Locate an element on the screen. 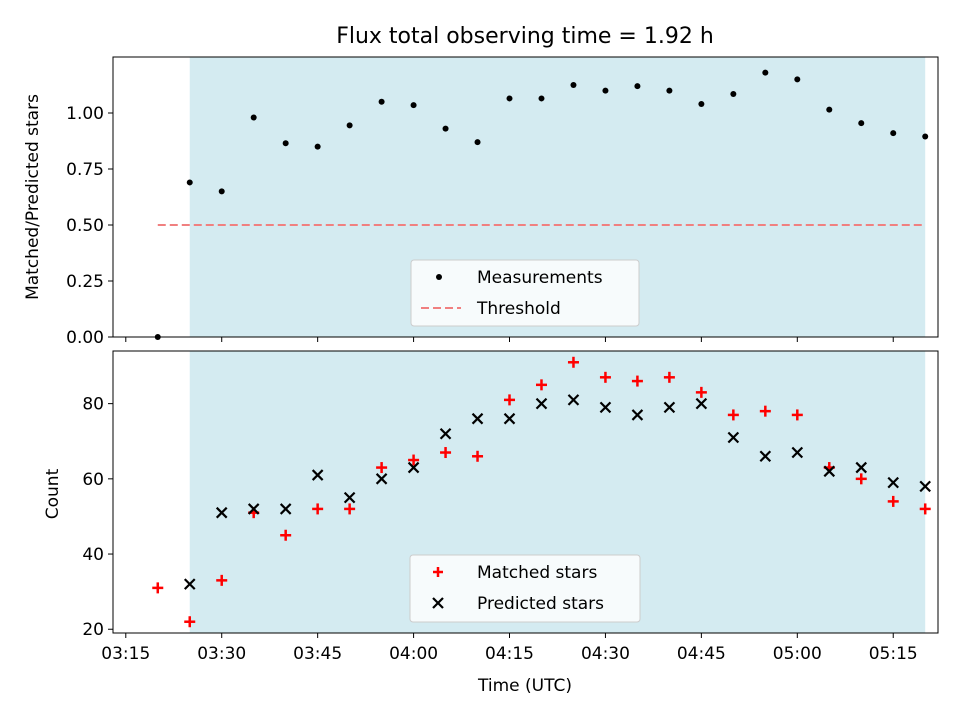  count-legend: Matched stars Predicted stars is located at coordinates (525, 588).